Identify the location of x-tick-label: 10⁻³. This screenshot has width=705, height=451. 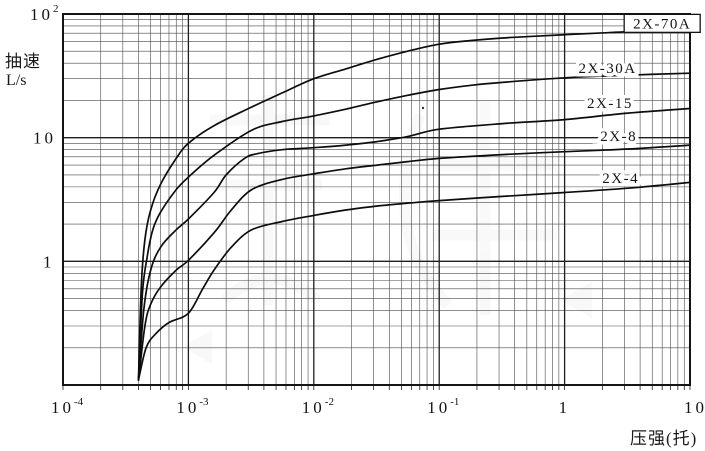
(192, 406).